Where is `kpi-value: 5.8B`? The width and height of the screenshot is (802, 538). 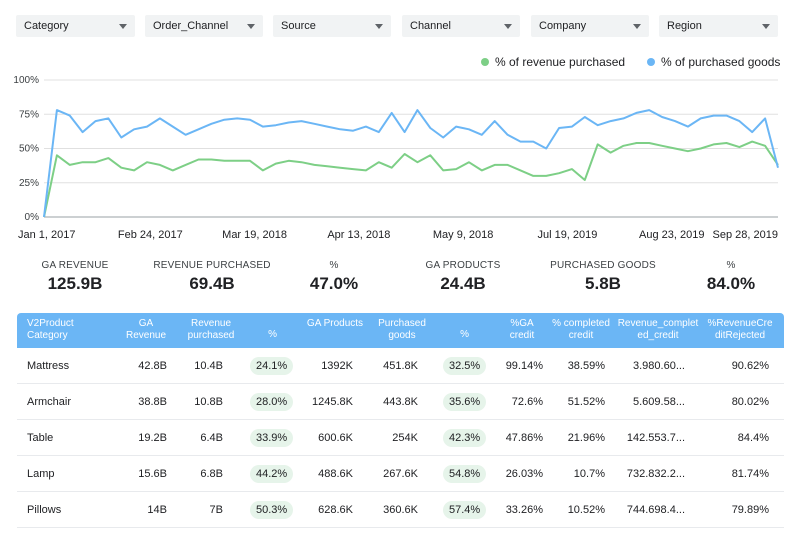 kpi-value: 5.8B is located at coordinates (603, 283).